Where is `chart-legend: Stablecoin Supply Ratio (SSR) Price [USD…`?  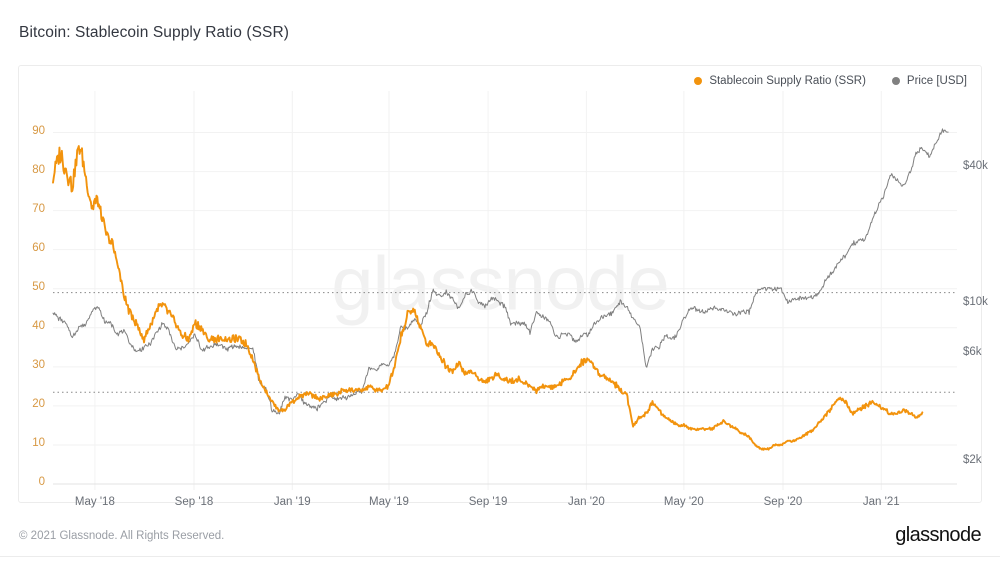
chart-legend: Stablecoin Supply Ratio (SSR) Price [USD… is located at coordinates (830, 81).